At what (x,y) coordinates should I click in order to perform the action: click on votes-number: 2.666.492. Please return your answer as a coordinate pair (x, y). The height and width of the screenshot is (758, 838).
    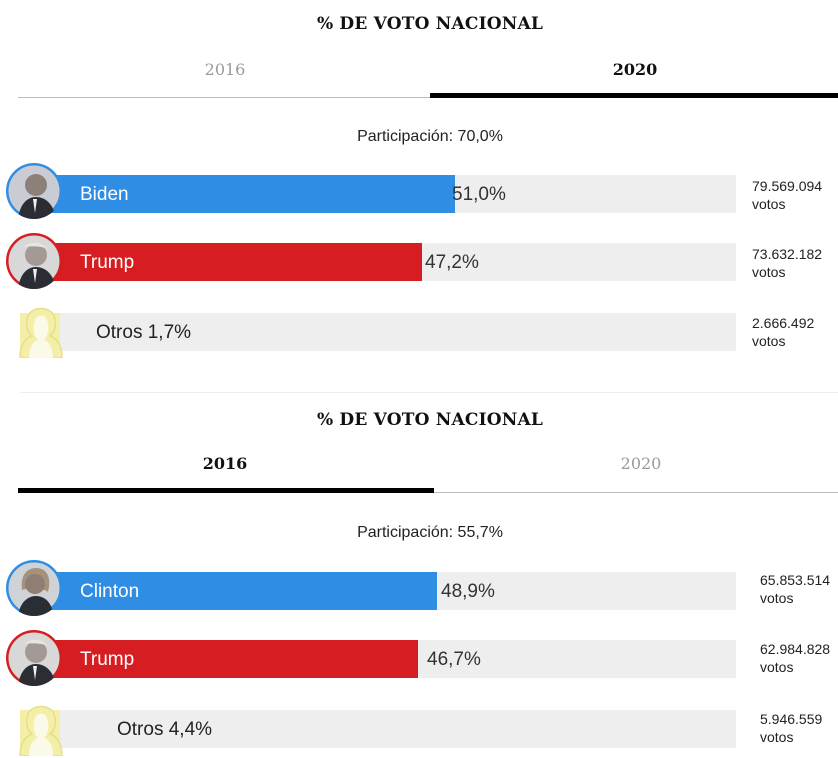
    Looking at the image, I should click on (783, 323).